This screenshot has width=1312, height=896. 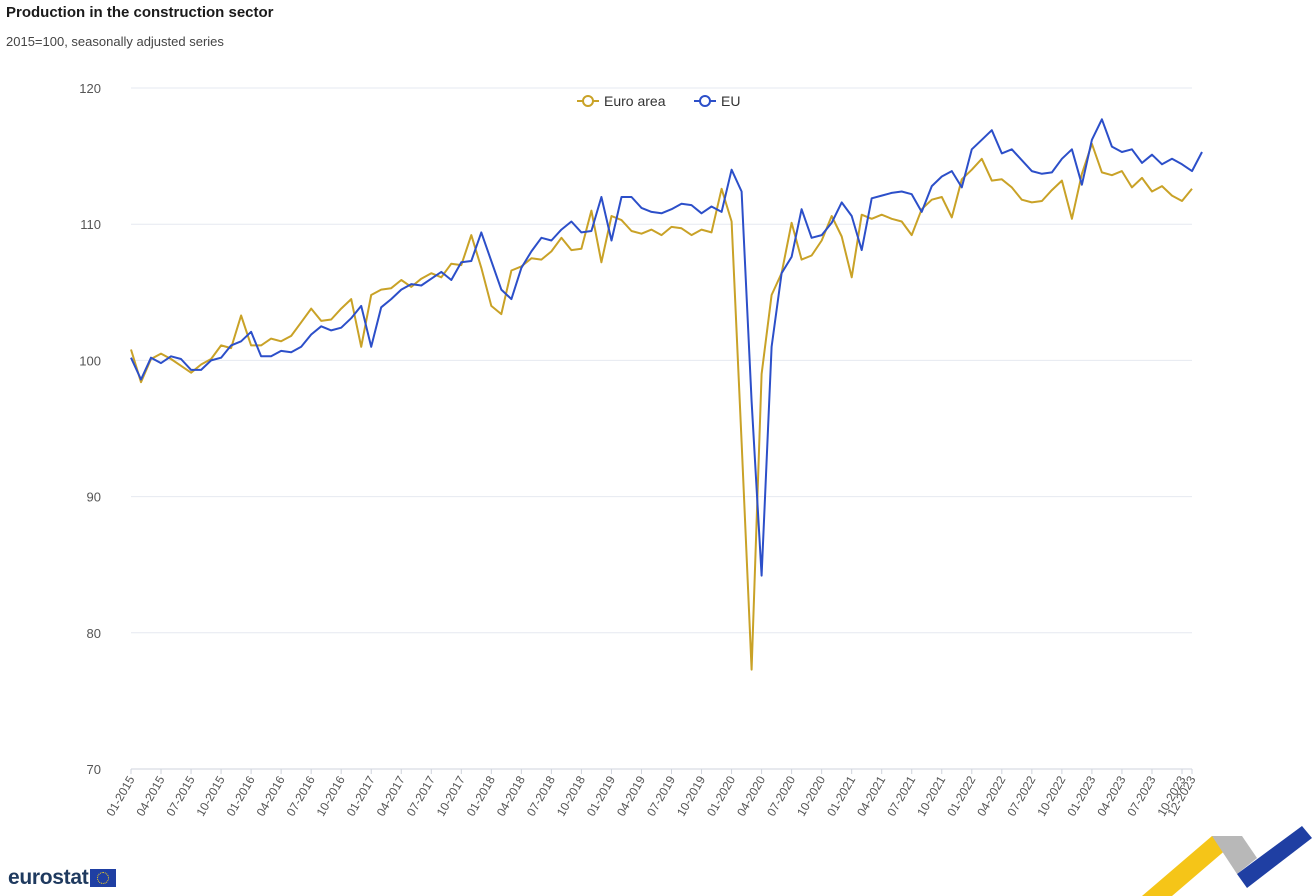 I want to click on eurostat-logo: eurostat, so click(x=62, y=878).